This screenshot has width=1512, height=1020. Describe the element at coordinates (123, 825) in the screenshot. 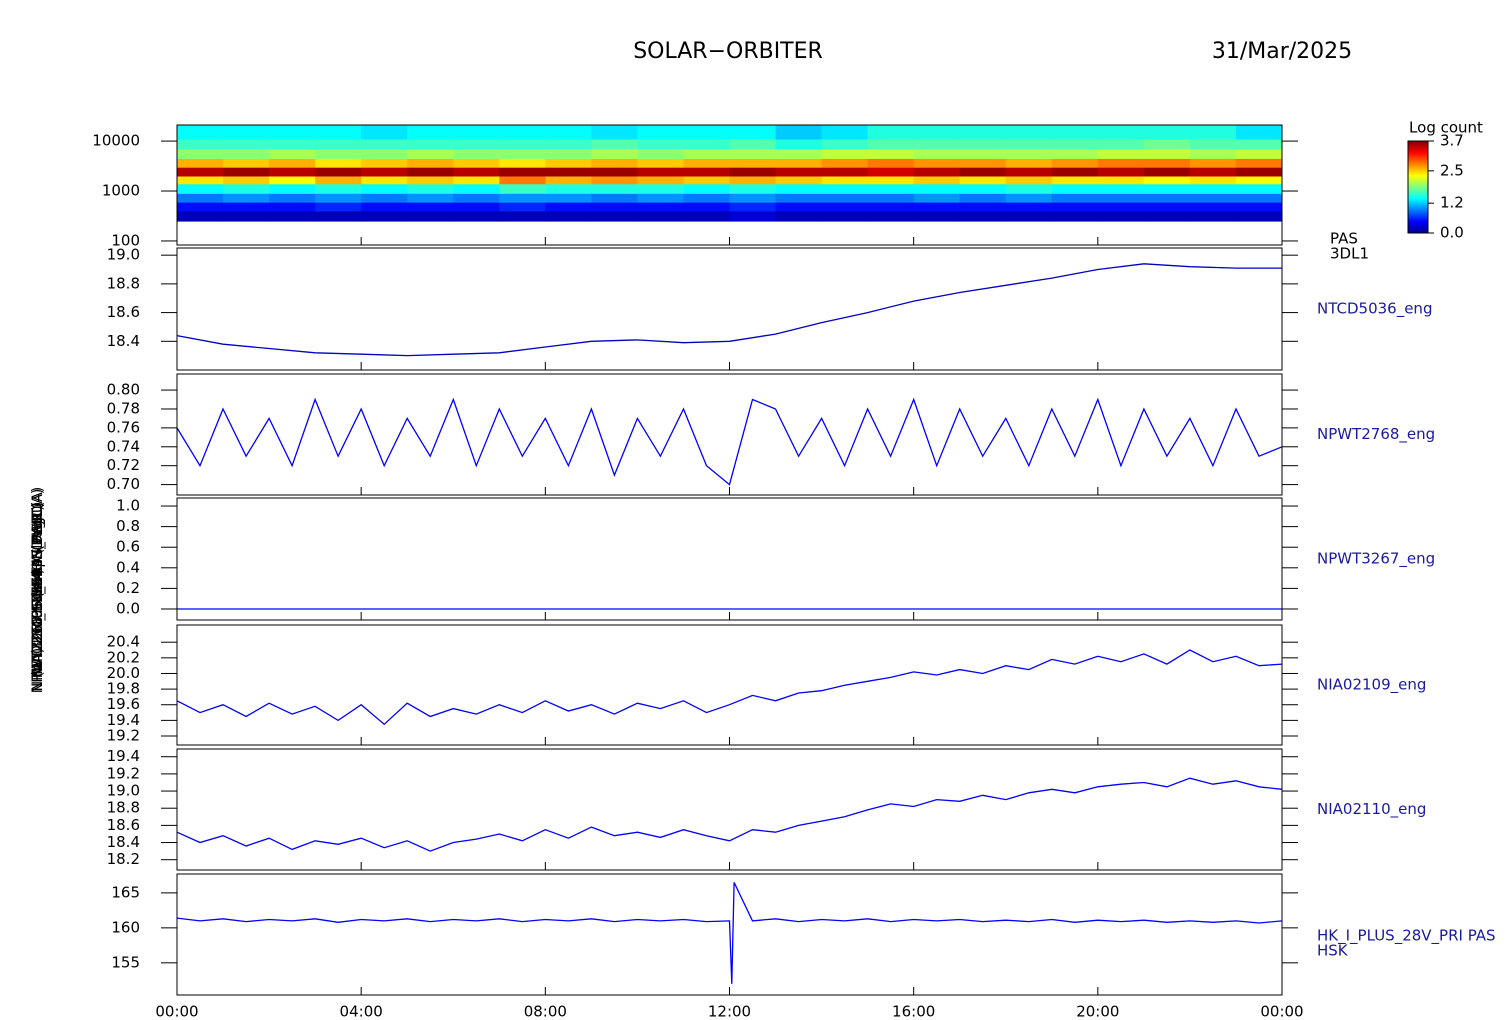

I see `y-tick-label: 18.6` at that location.